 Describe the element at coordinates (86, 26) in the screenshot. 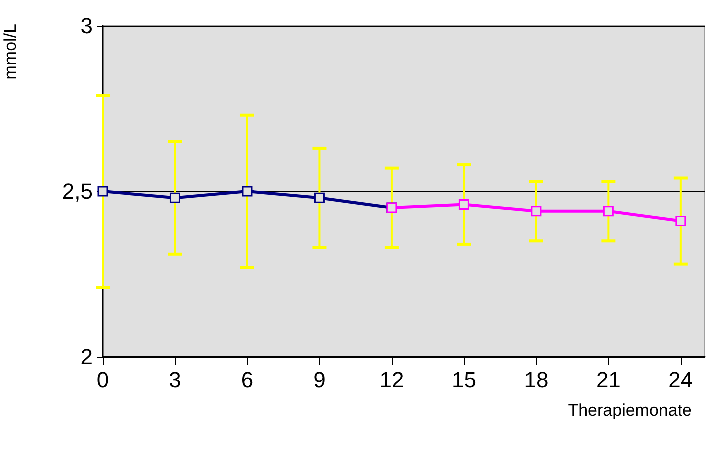

I see `y-tick-label: 3` at that location.